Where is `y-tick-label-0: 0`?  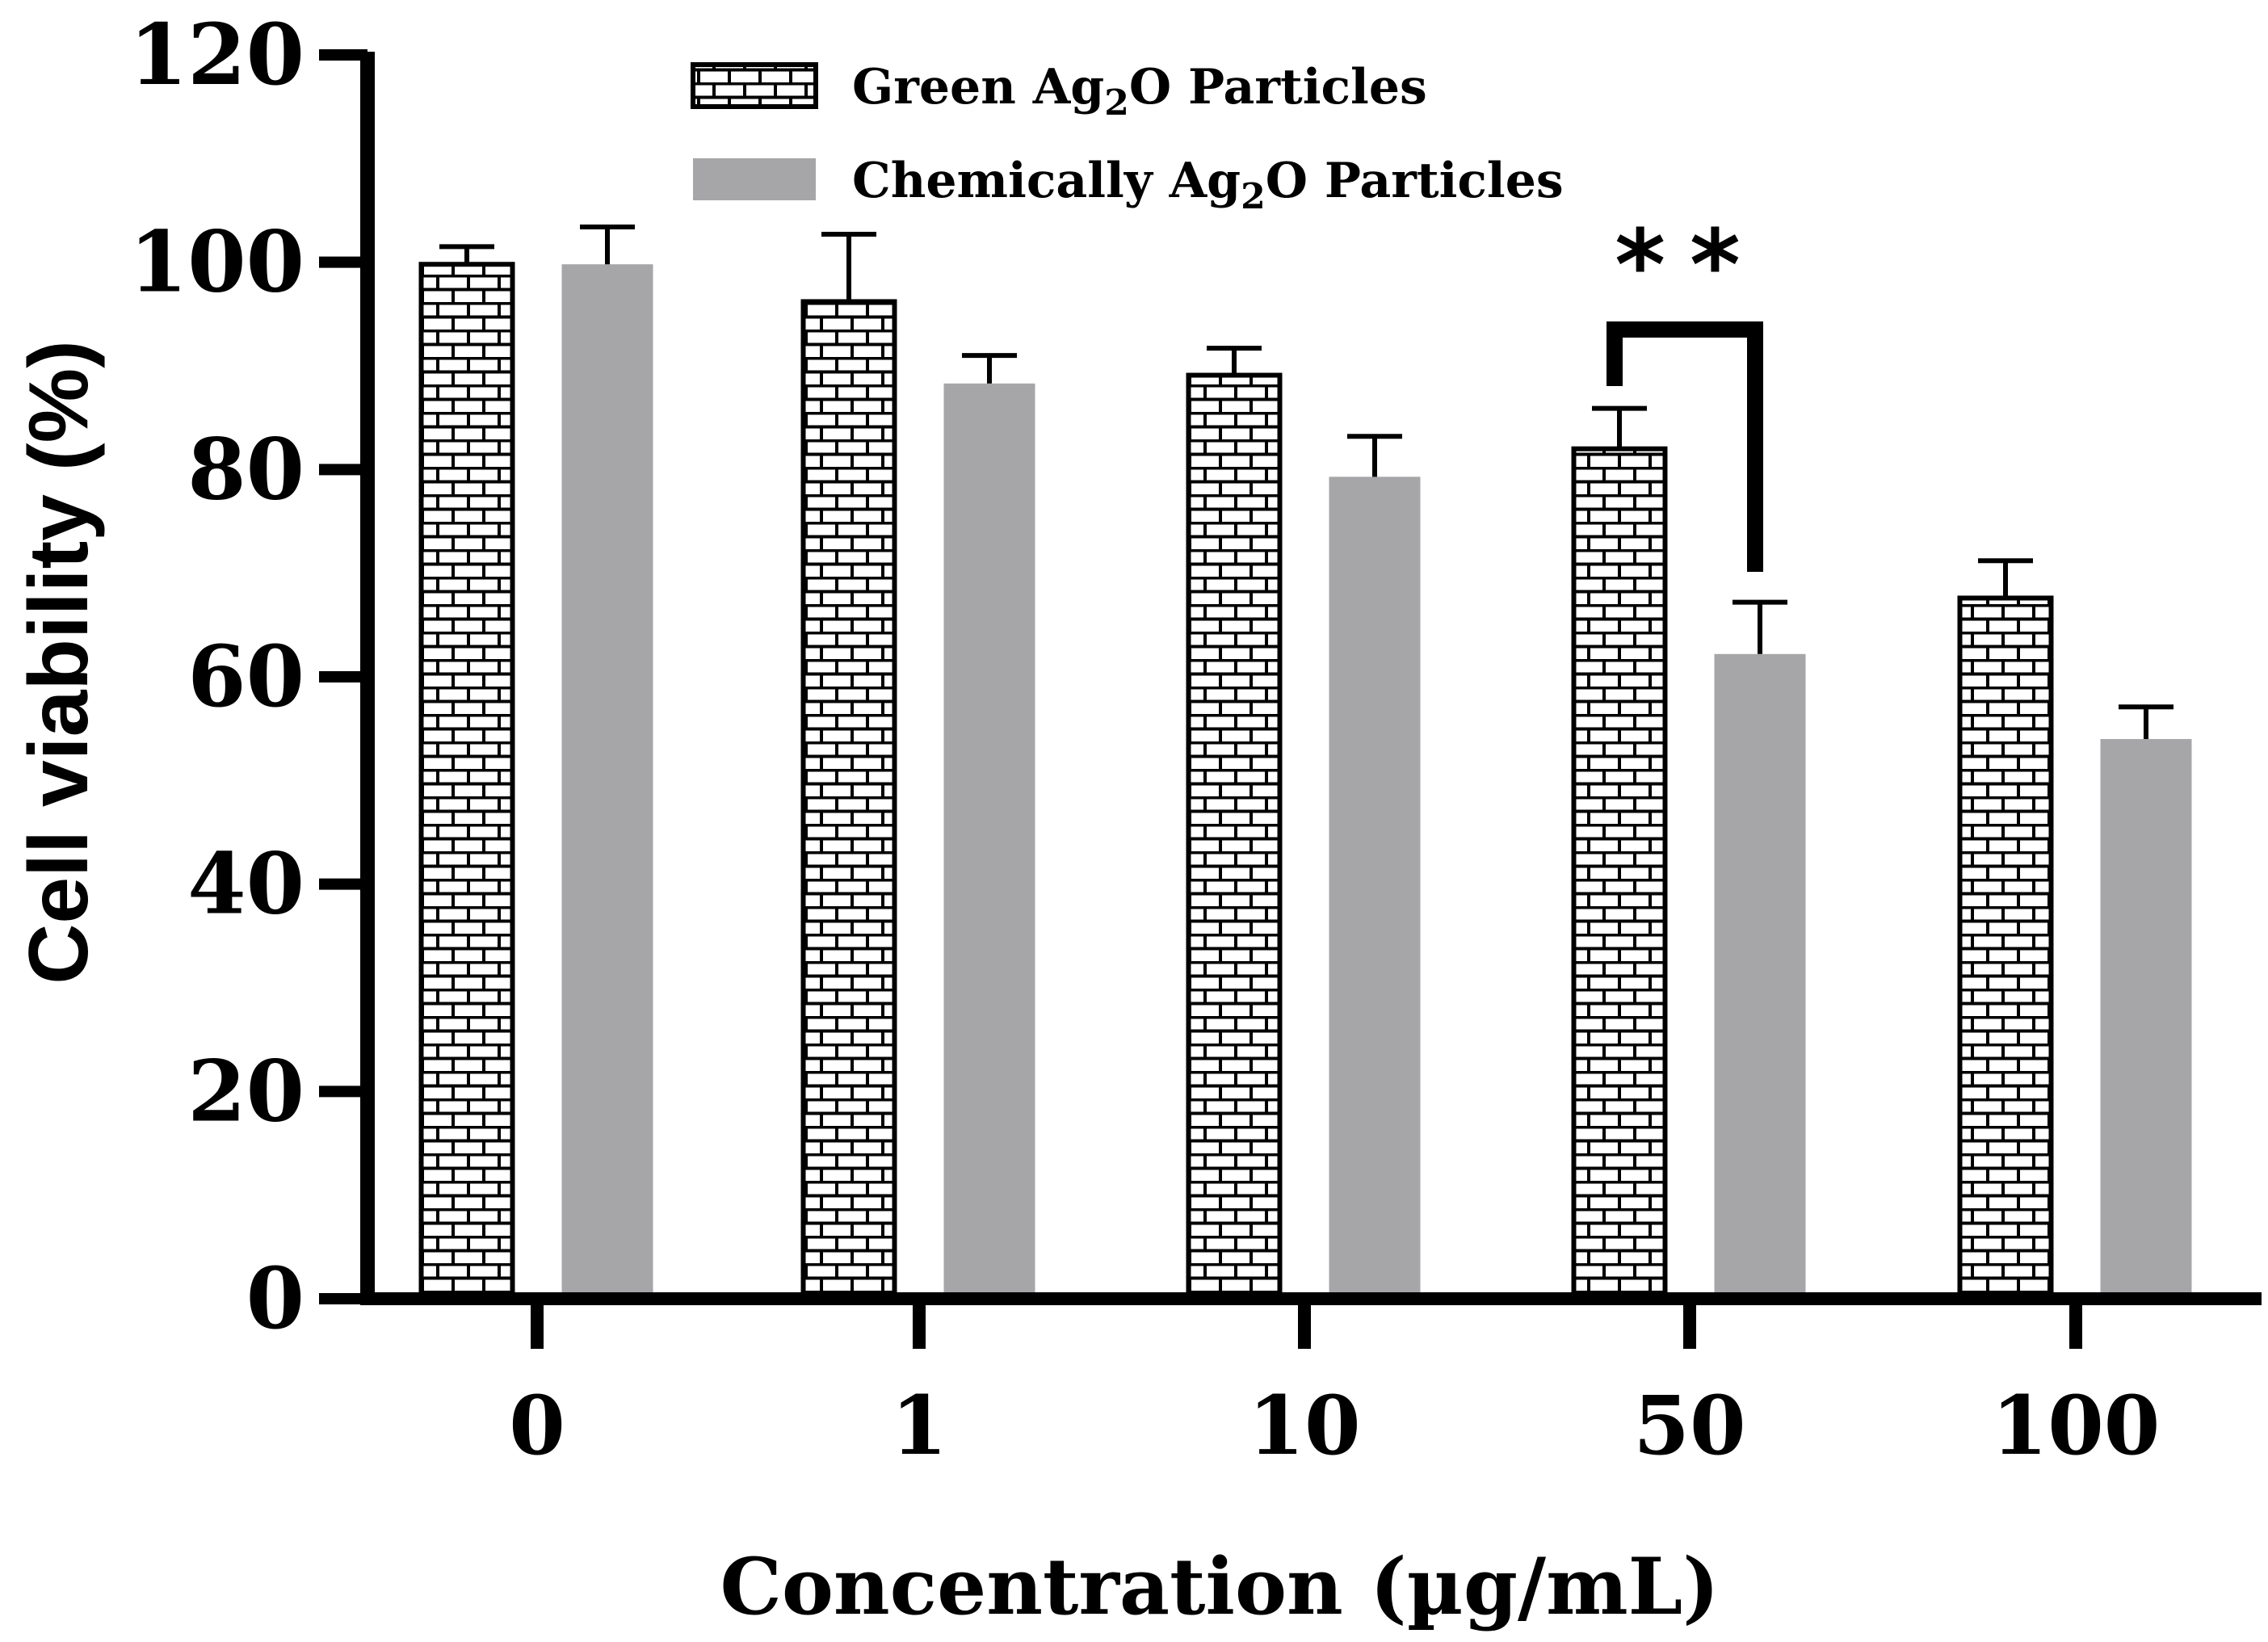
y-tick-label-0: 0 is located at coordinates (275, 1298).